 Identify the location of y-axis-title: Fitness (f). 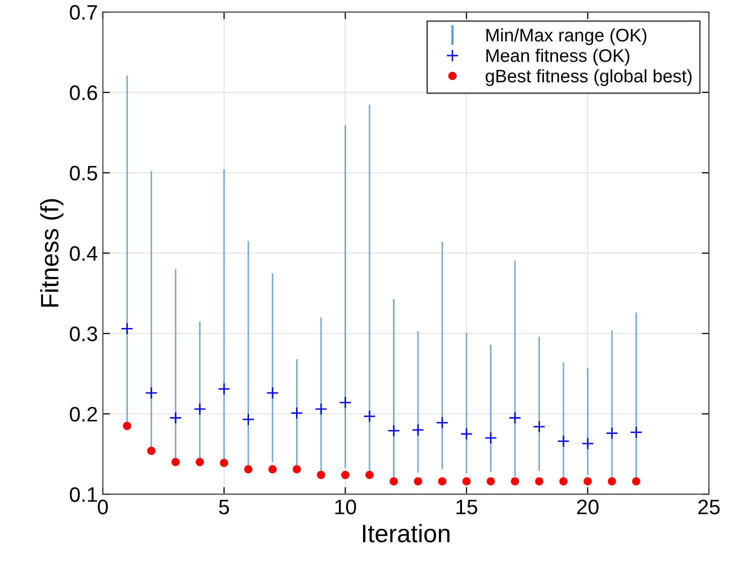
(52, 253).